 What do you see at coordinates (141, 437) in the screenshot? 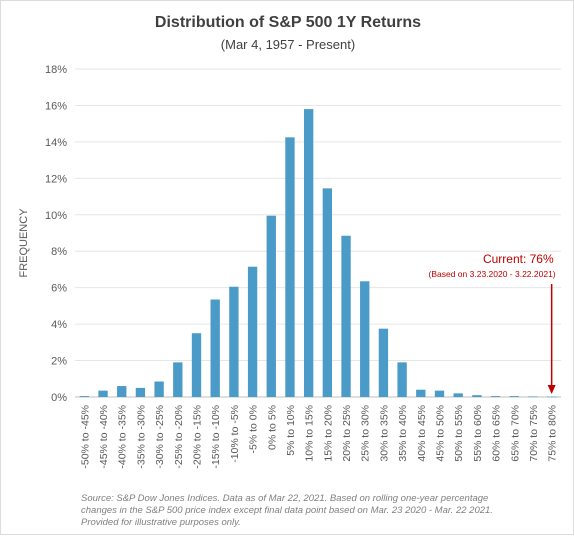
I see `x-tick-label: -35% to -30%` at bounding box center [141, 437].